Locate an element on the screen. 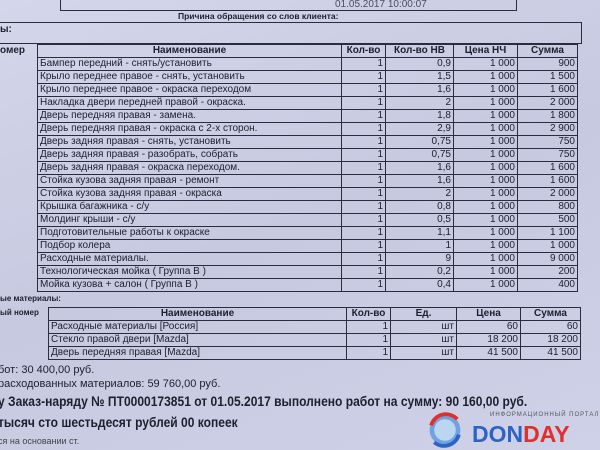 This screenshot has height=450, width=600. table-cell: 1,1 is located at coordinates (419, 233).